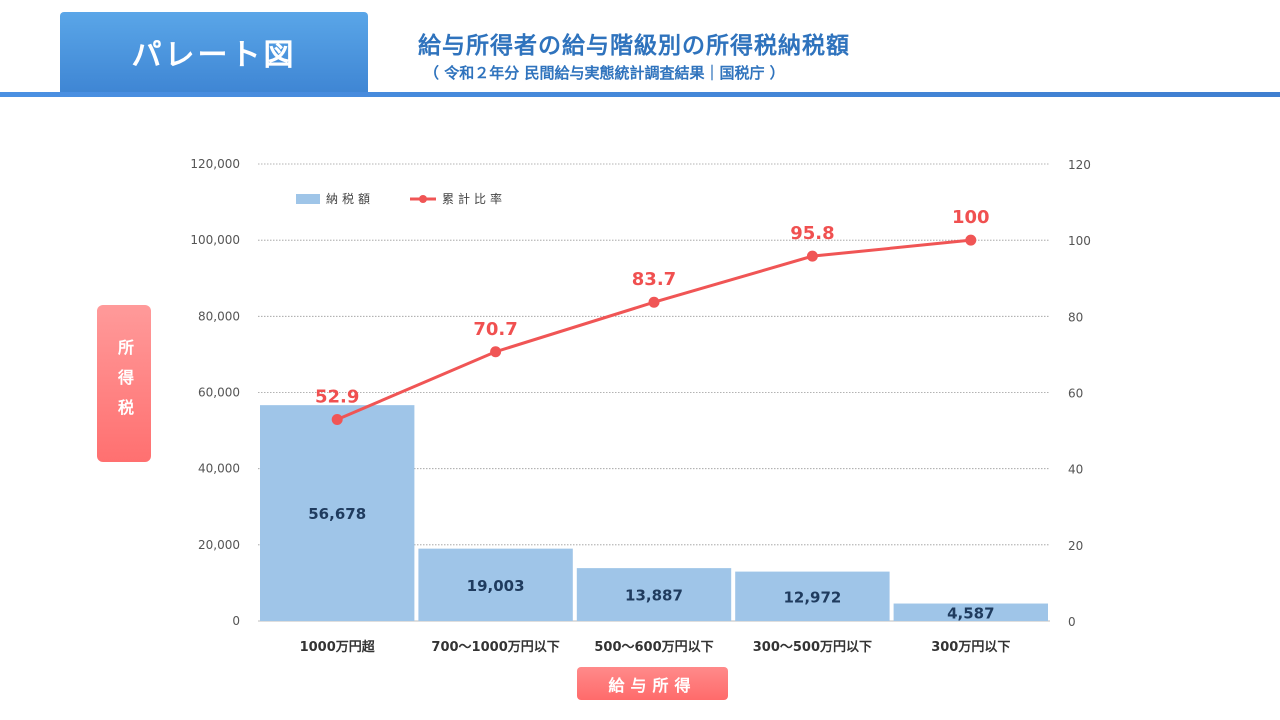 This screenshot has width=1280, height=720. I want to click on bar-value-label: 13,887, so click(654, 596).